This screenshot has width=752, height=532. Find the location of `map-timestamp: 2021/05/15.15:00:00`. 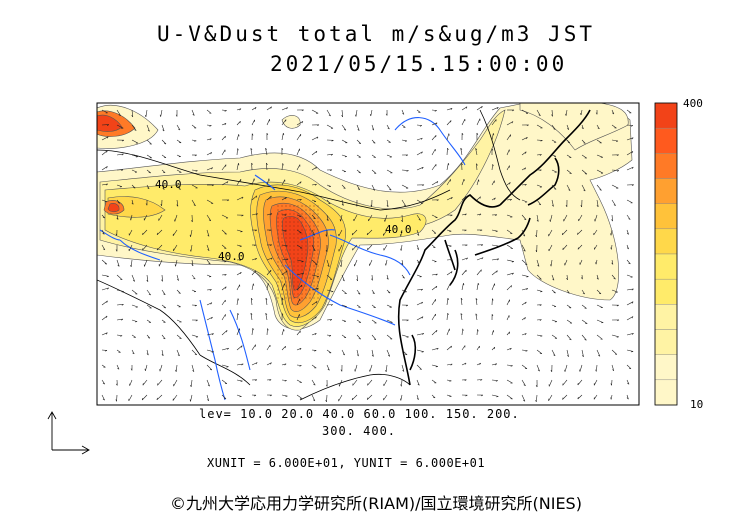

map-timestamp: 2021/05/15.15:00:00 is located at coordinates (419, 64).